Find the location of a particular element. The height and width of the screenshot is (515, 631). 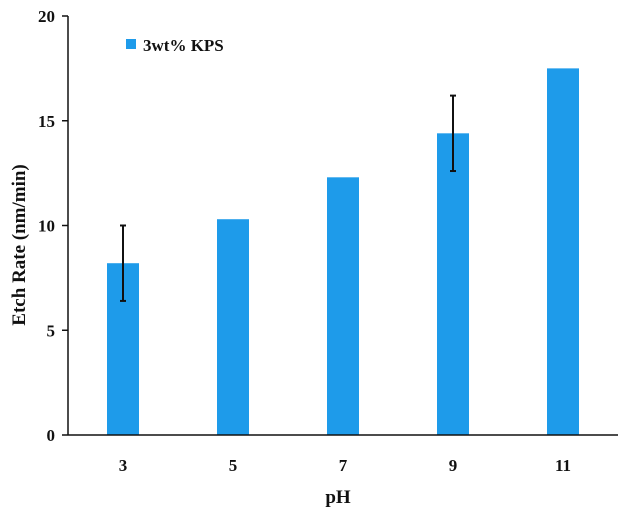

y-tick-label: 10 is located at coordinates (46, 226).